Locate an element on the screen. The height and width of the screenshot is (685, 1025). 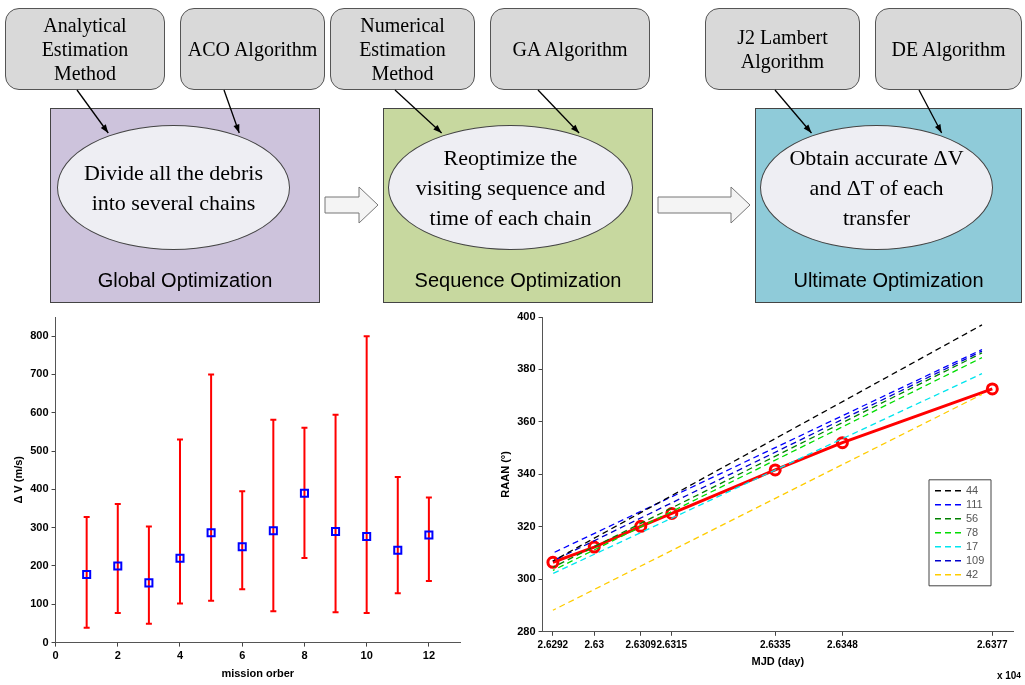
x-tick-label: 2.6292 is located at coordinates (553, 644).